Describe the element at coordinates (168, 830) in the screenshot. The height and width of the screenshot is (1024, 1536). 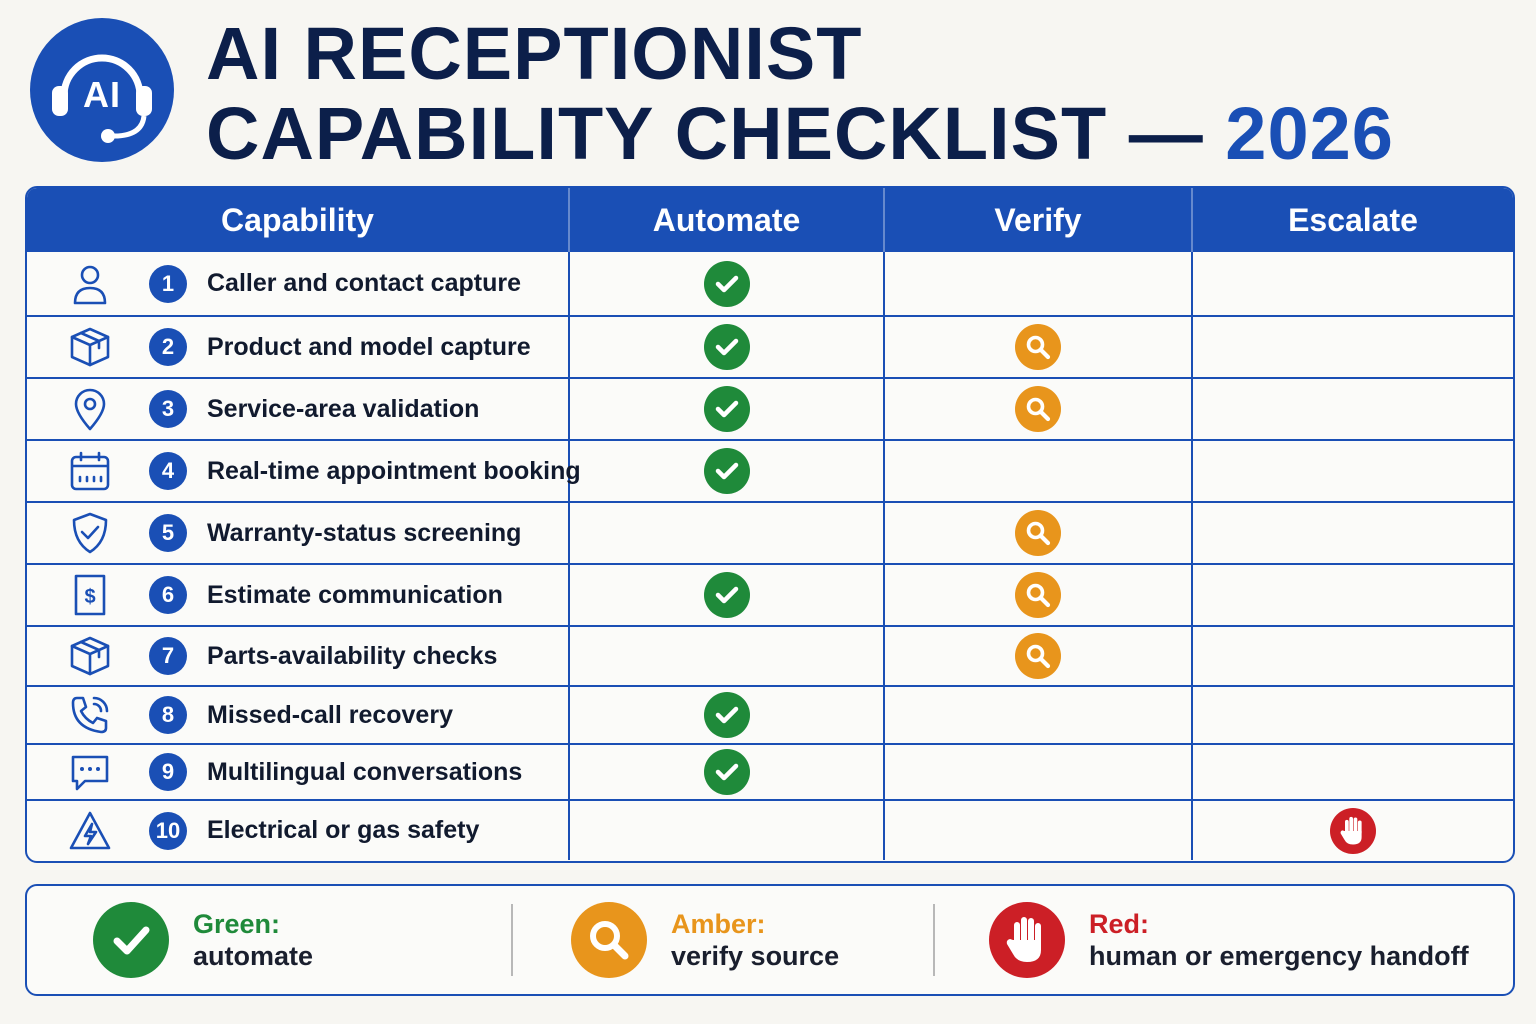
I see `row-number-badge: 10` at that location.